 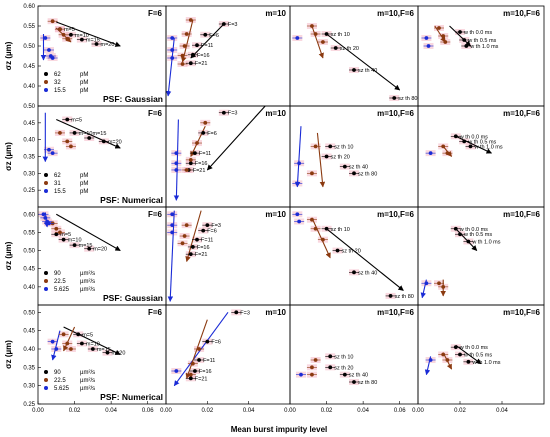 What do you see at coordinates (62, 290) in the screenshot?
I see `legend-value: 5.625` at bounding box center [62, 290].